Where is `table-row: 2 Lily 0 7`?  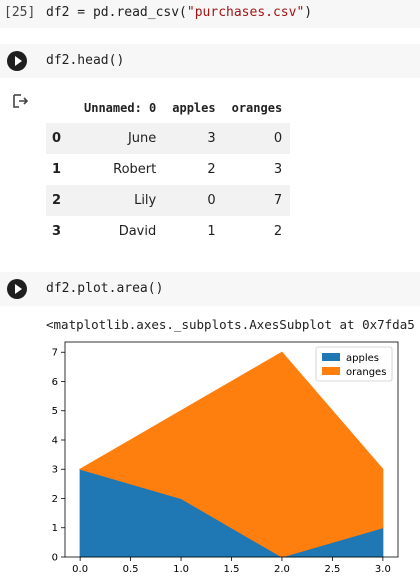
table-row: 2 Lily 0 7 is located at coordinates (168, 200).